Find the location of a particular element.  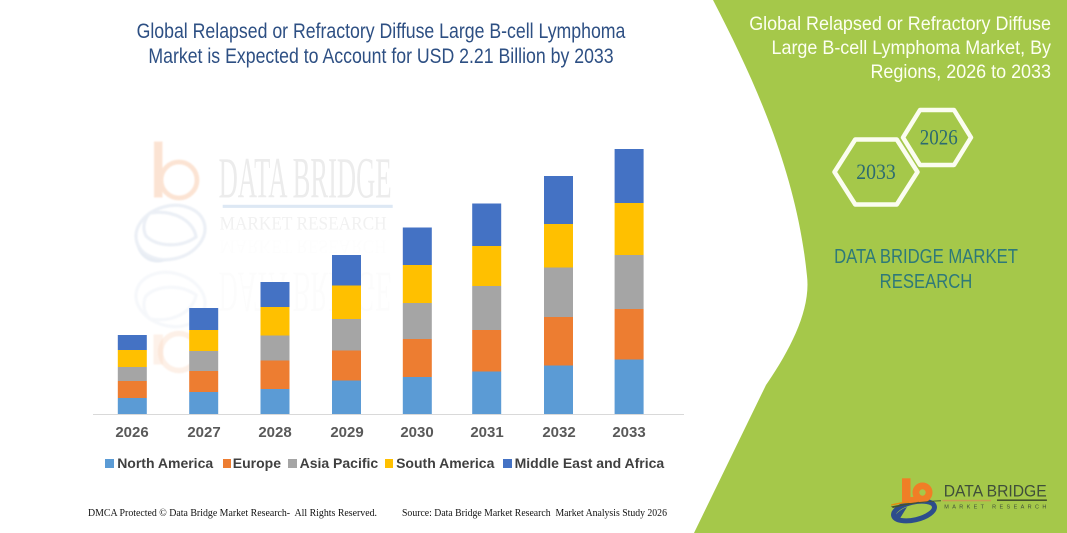

svg-text: 2033 is located at coordinates (876, 171).